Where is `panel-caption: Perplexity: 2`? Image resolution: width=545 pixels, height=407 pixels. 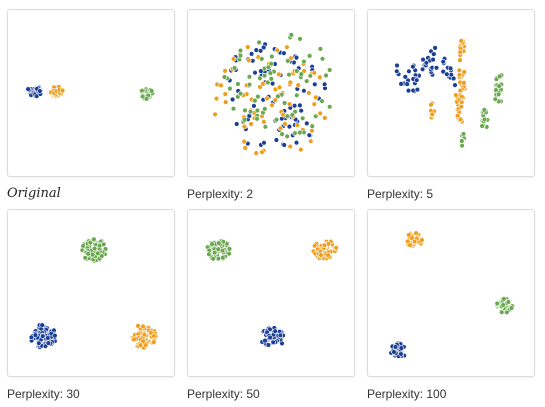
panel-caption: Perplexity: 2 is located at coordinates (220, 194).